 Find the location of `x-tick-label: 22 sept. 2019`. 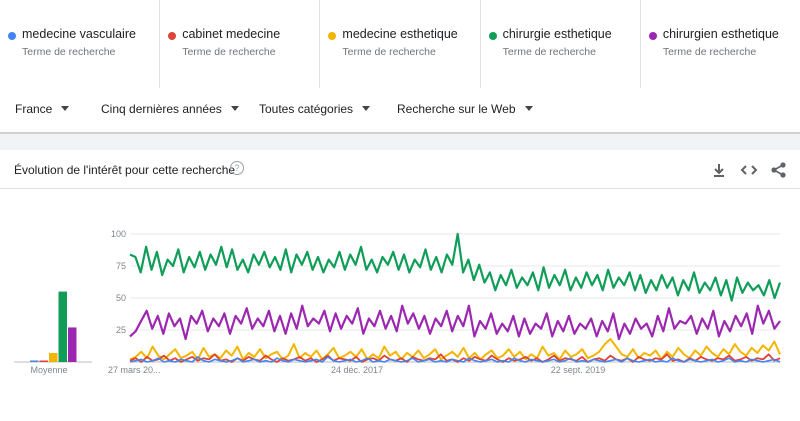

x-tick-label: 22 sept. 2019 is located at coordinates (578, 370).